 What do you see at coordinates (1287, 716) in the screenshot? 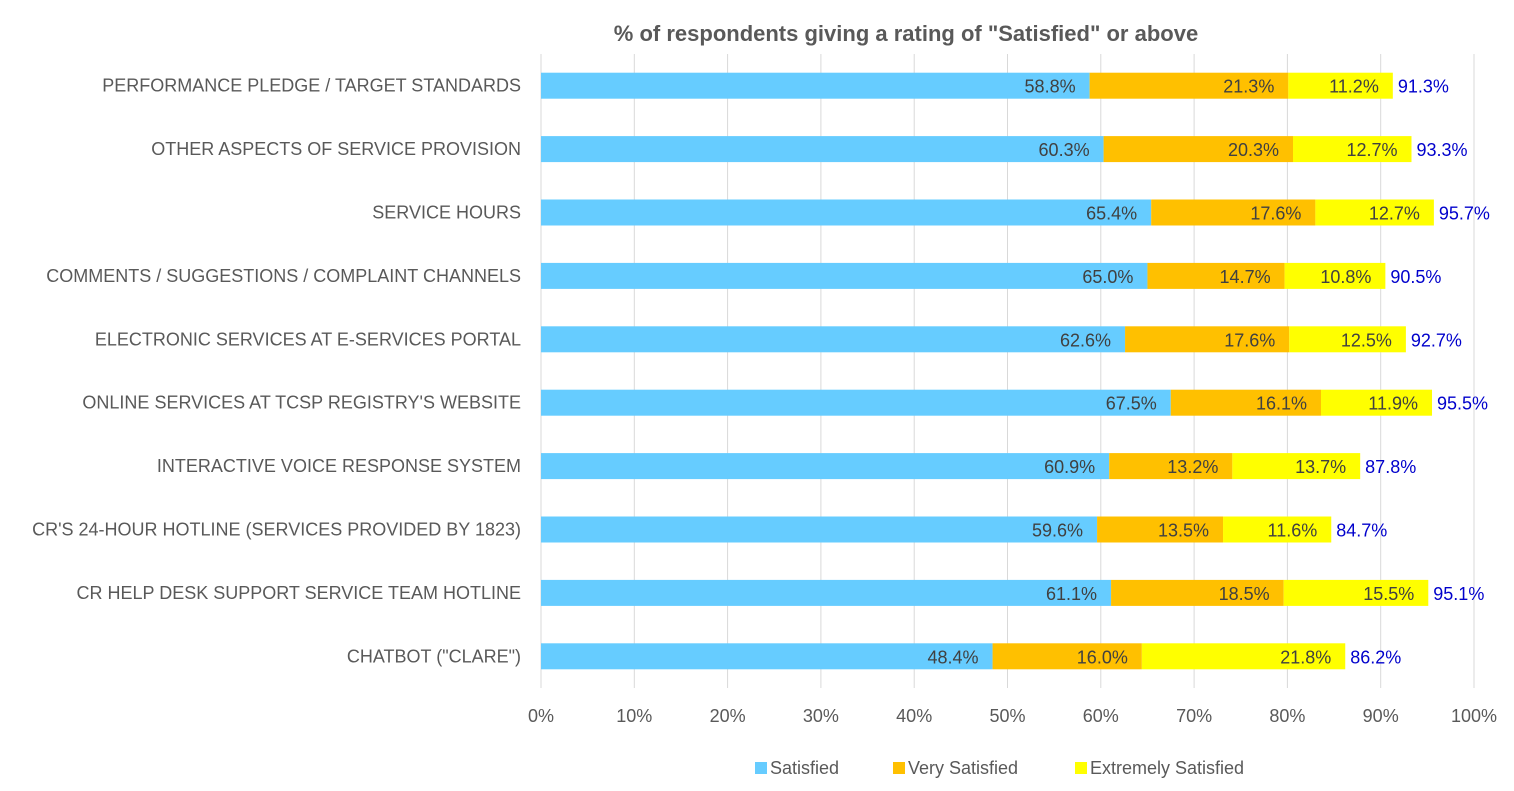
I see `x-tick-label: 80%` at bounding box center [1287, 716].